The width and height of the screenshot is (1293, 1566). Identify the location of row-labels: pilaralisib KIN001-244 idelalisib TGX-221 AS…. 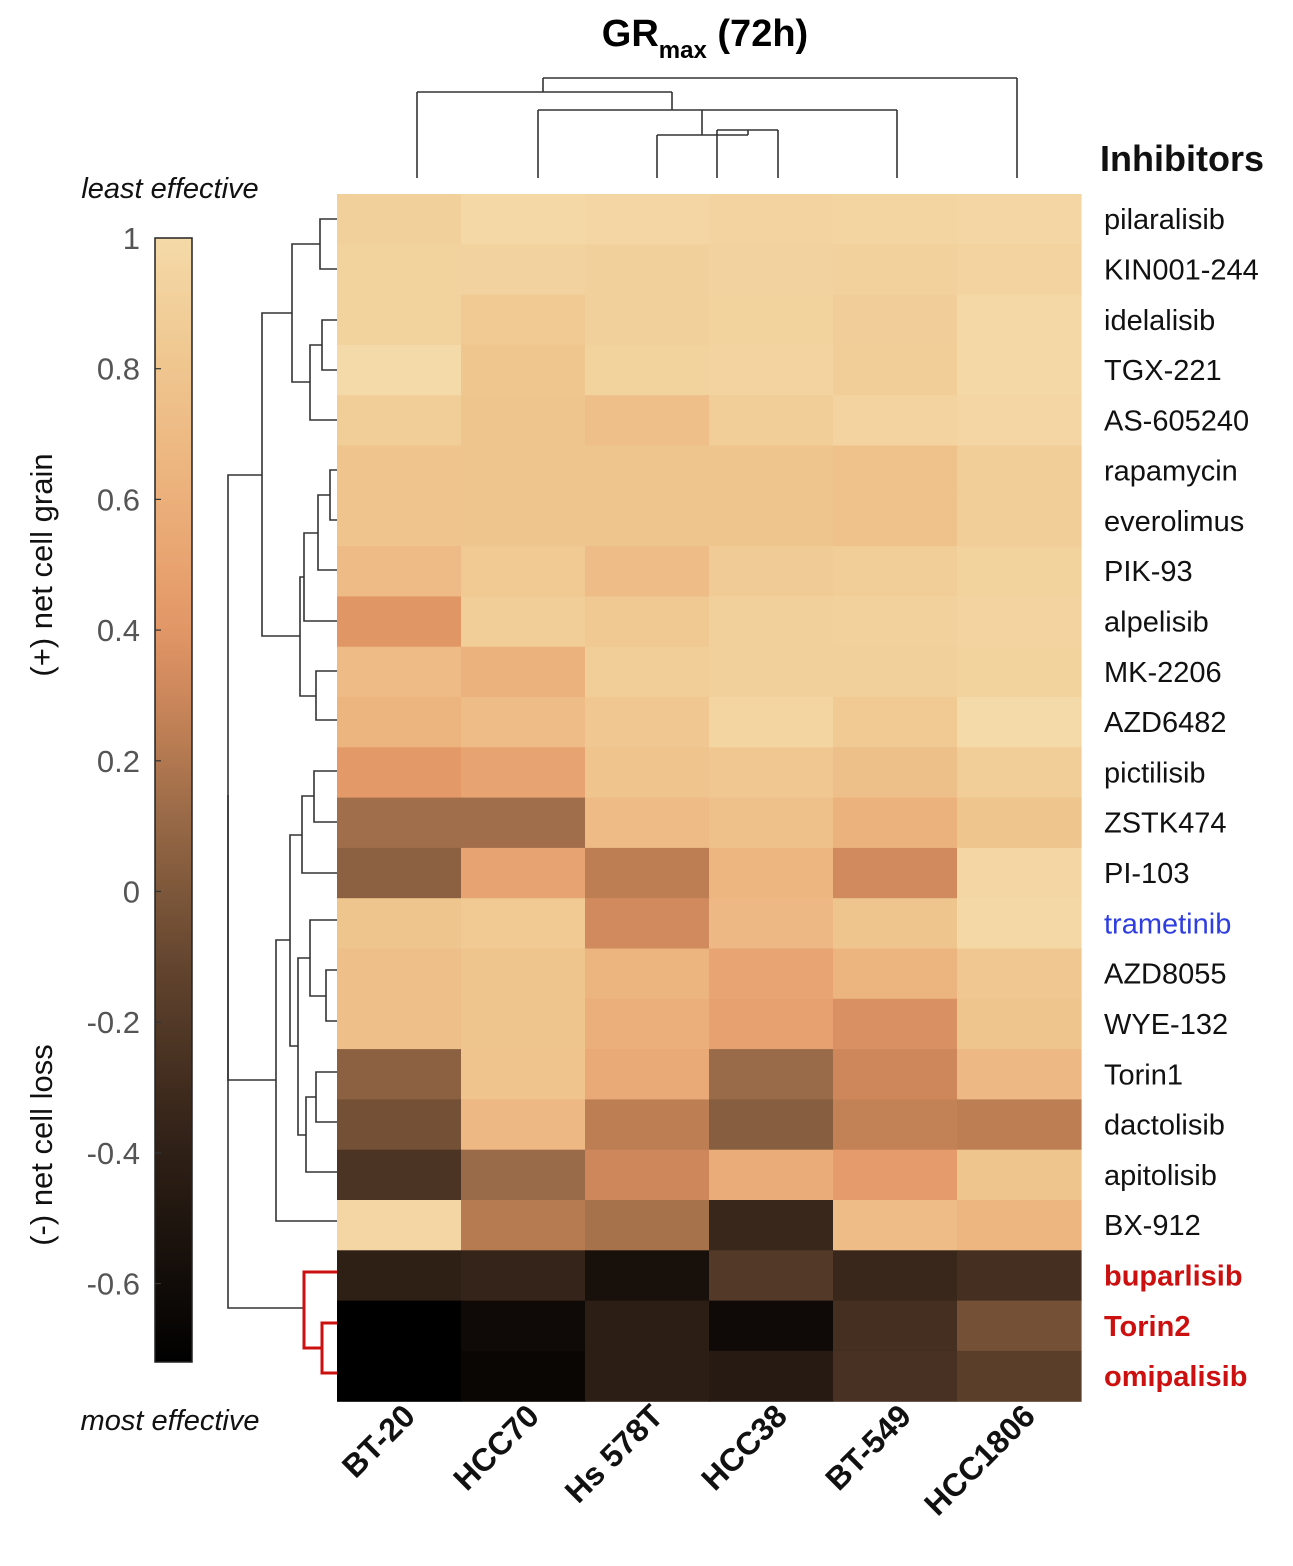
(1181, 798).